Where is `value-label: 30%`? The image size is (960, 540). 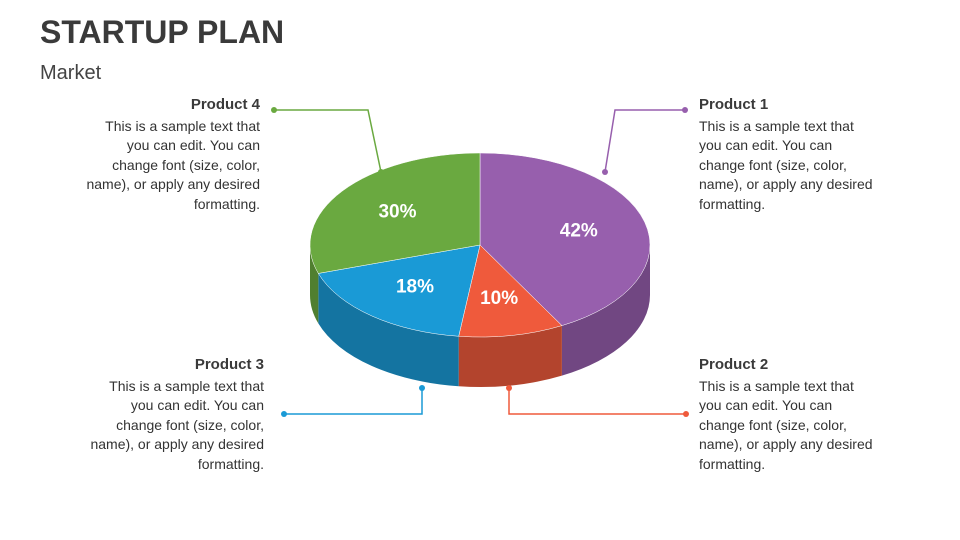 value-label: 30% is located at coordinates (397, 212).